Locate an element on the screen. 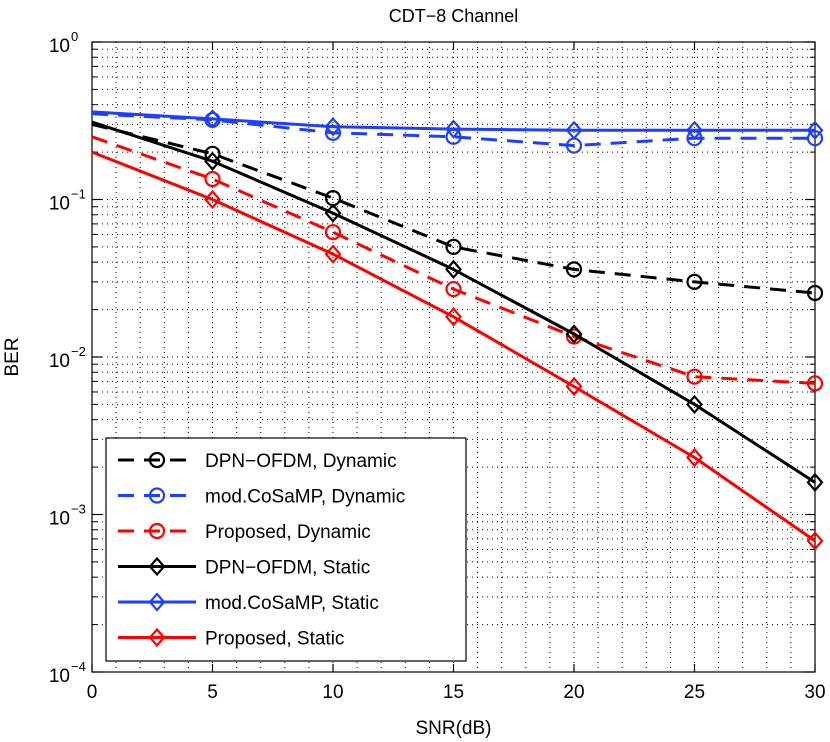 This screenshot has height=742, width=830. legend-entry: mod.CoSaMP, Static is located at coordinates (248, 603).